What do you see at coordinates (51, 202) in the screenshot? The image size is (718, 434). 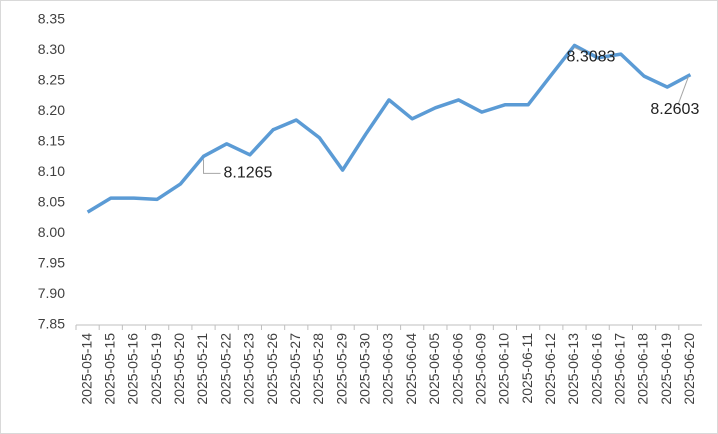 I see `y-tick-label: 8.05` at bounding box center [51, 202].